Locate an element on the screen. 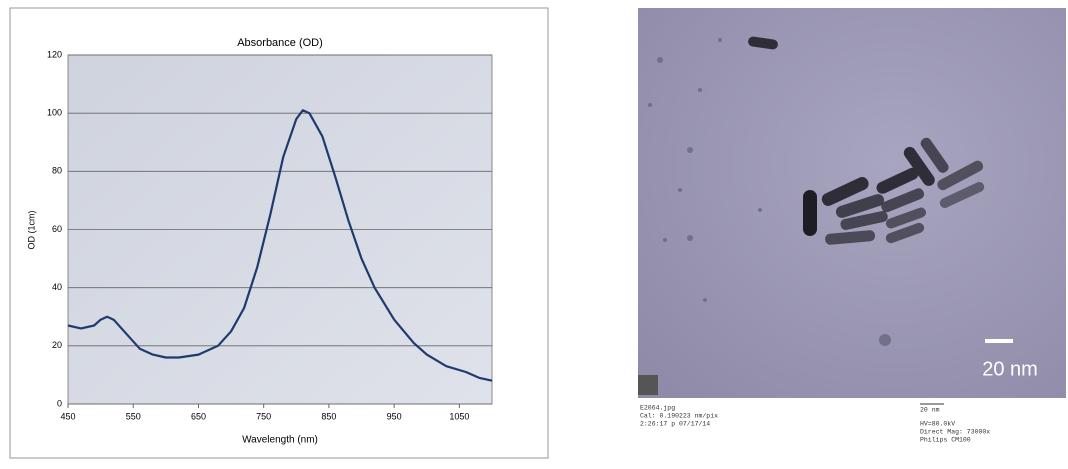 The image size is (1068, 469). y-tick-label: 20 is located at coordinates (57, 345).